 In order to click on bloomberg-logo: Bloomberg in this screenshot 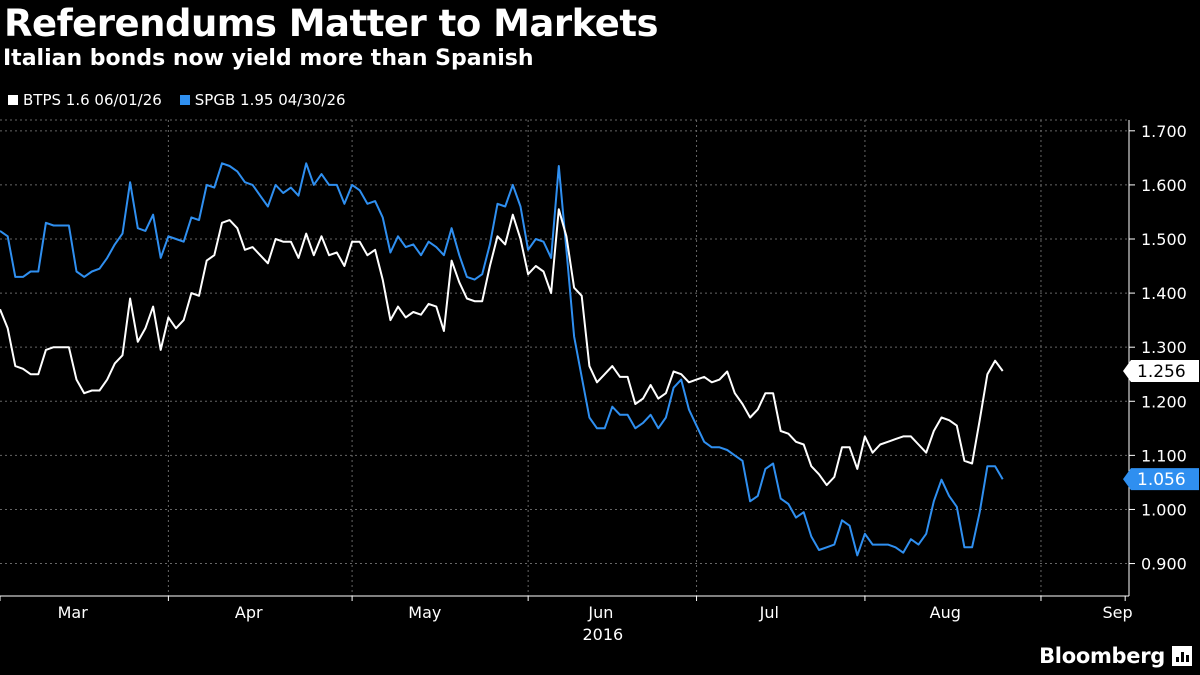, I will do `click(1115, 656)`.